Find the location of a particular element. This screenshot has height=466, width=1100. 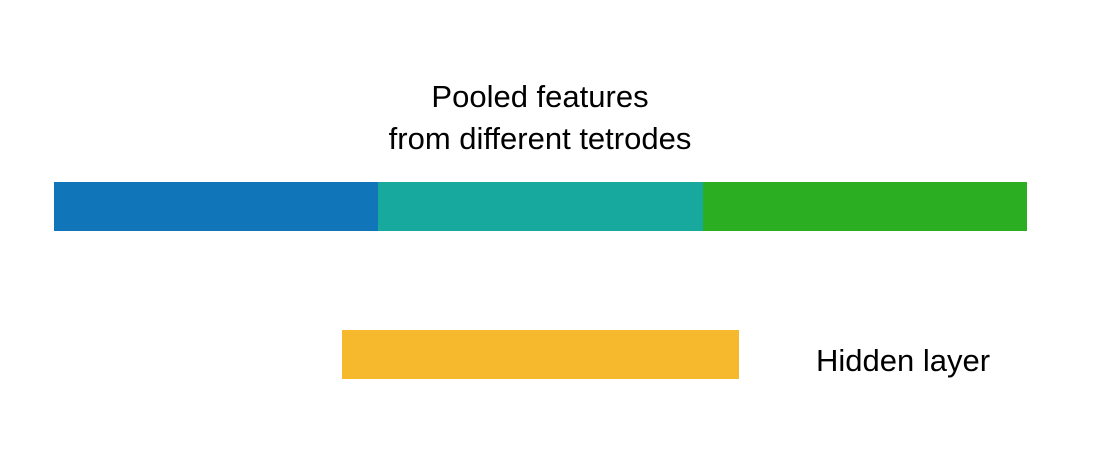

pooled-features-label: Pooled features from different tetrodes is located at coordinates (540, 118).